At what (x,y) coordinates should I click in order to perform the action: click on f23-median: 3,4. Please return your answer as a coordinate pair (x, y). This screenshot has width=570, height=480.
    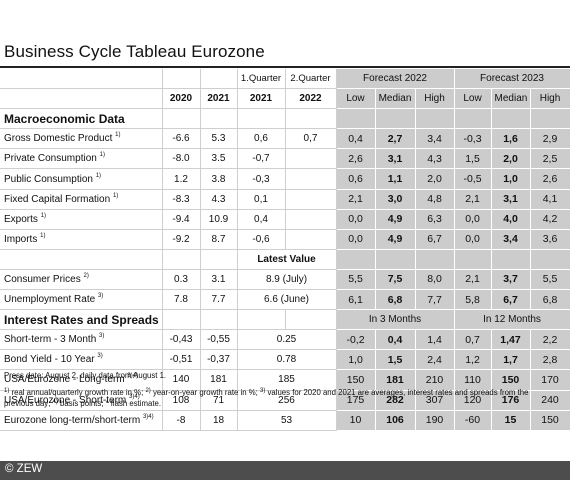
    Looking at the image, I should click on (511, 239).